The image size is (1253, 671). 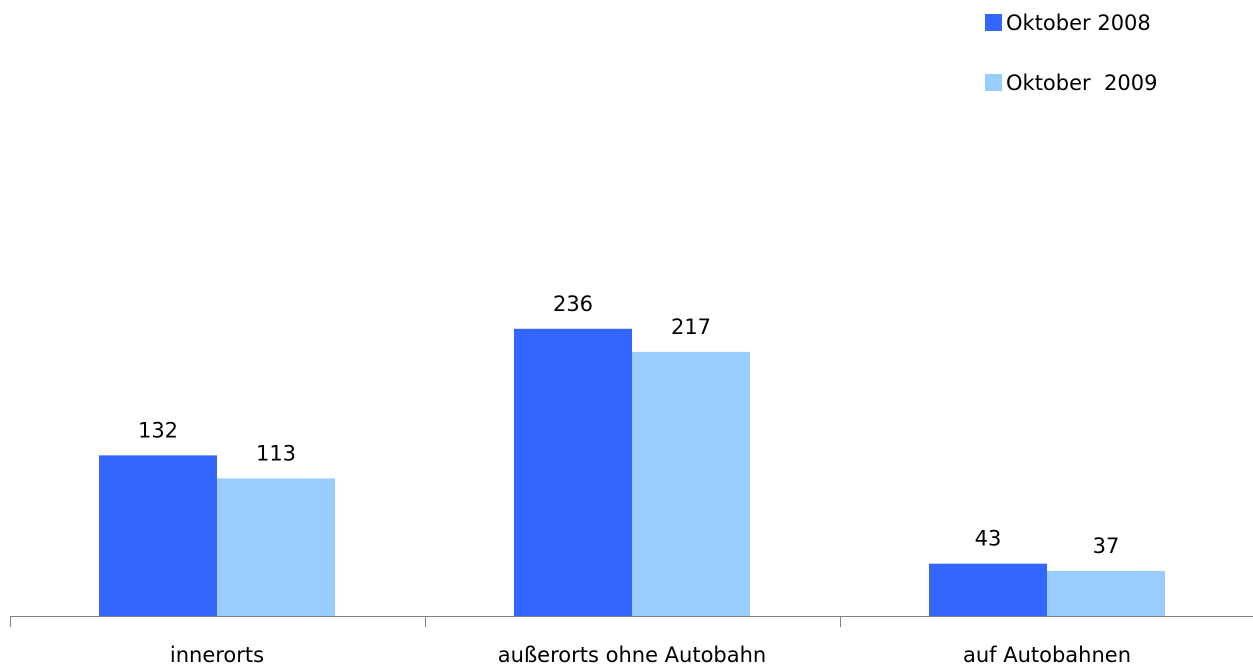 I want to click on data-label: 217, so click(x=691, y=327).